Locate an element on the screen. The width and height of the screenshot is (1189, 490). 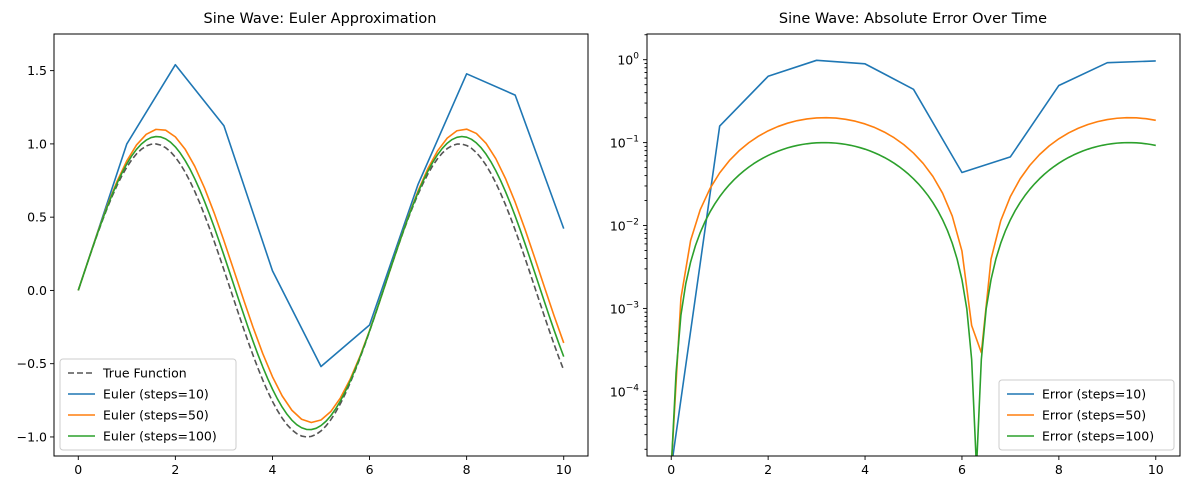
y-tick-exponent: −1 is located at coordinates (632, 140).